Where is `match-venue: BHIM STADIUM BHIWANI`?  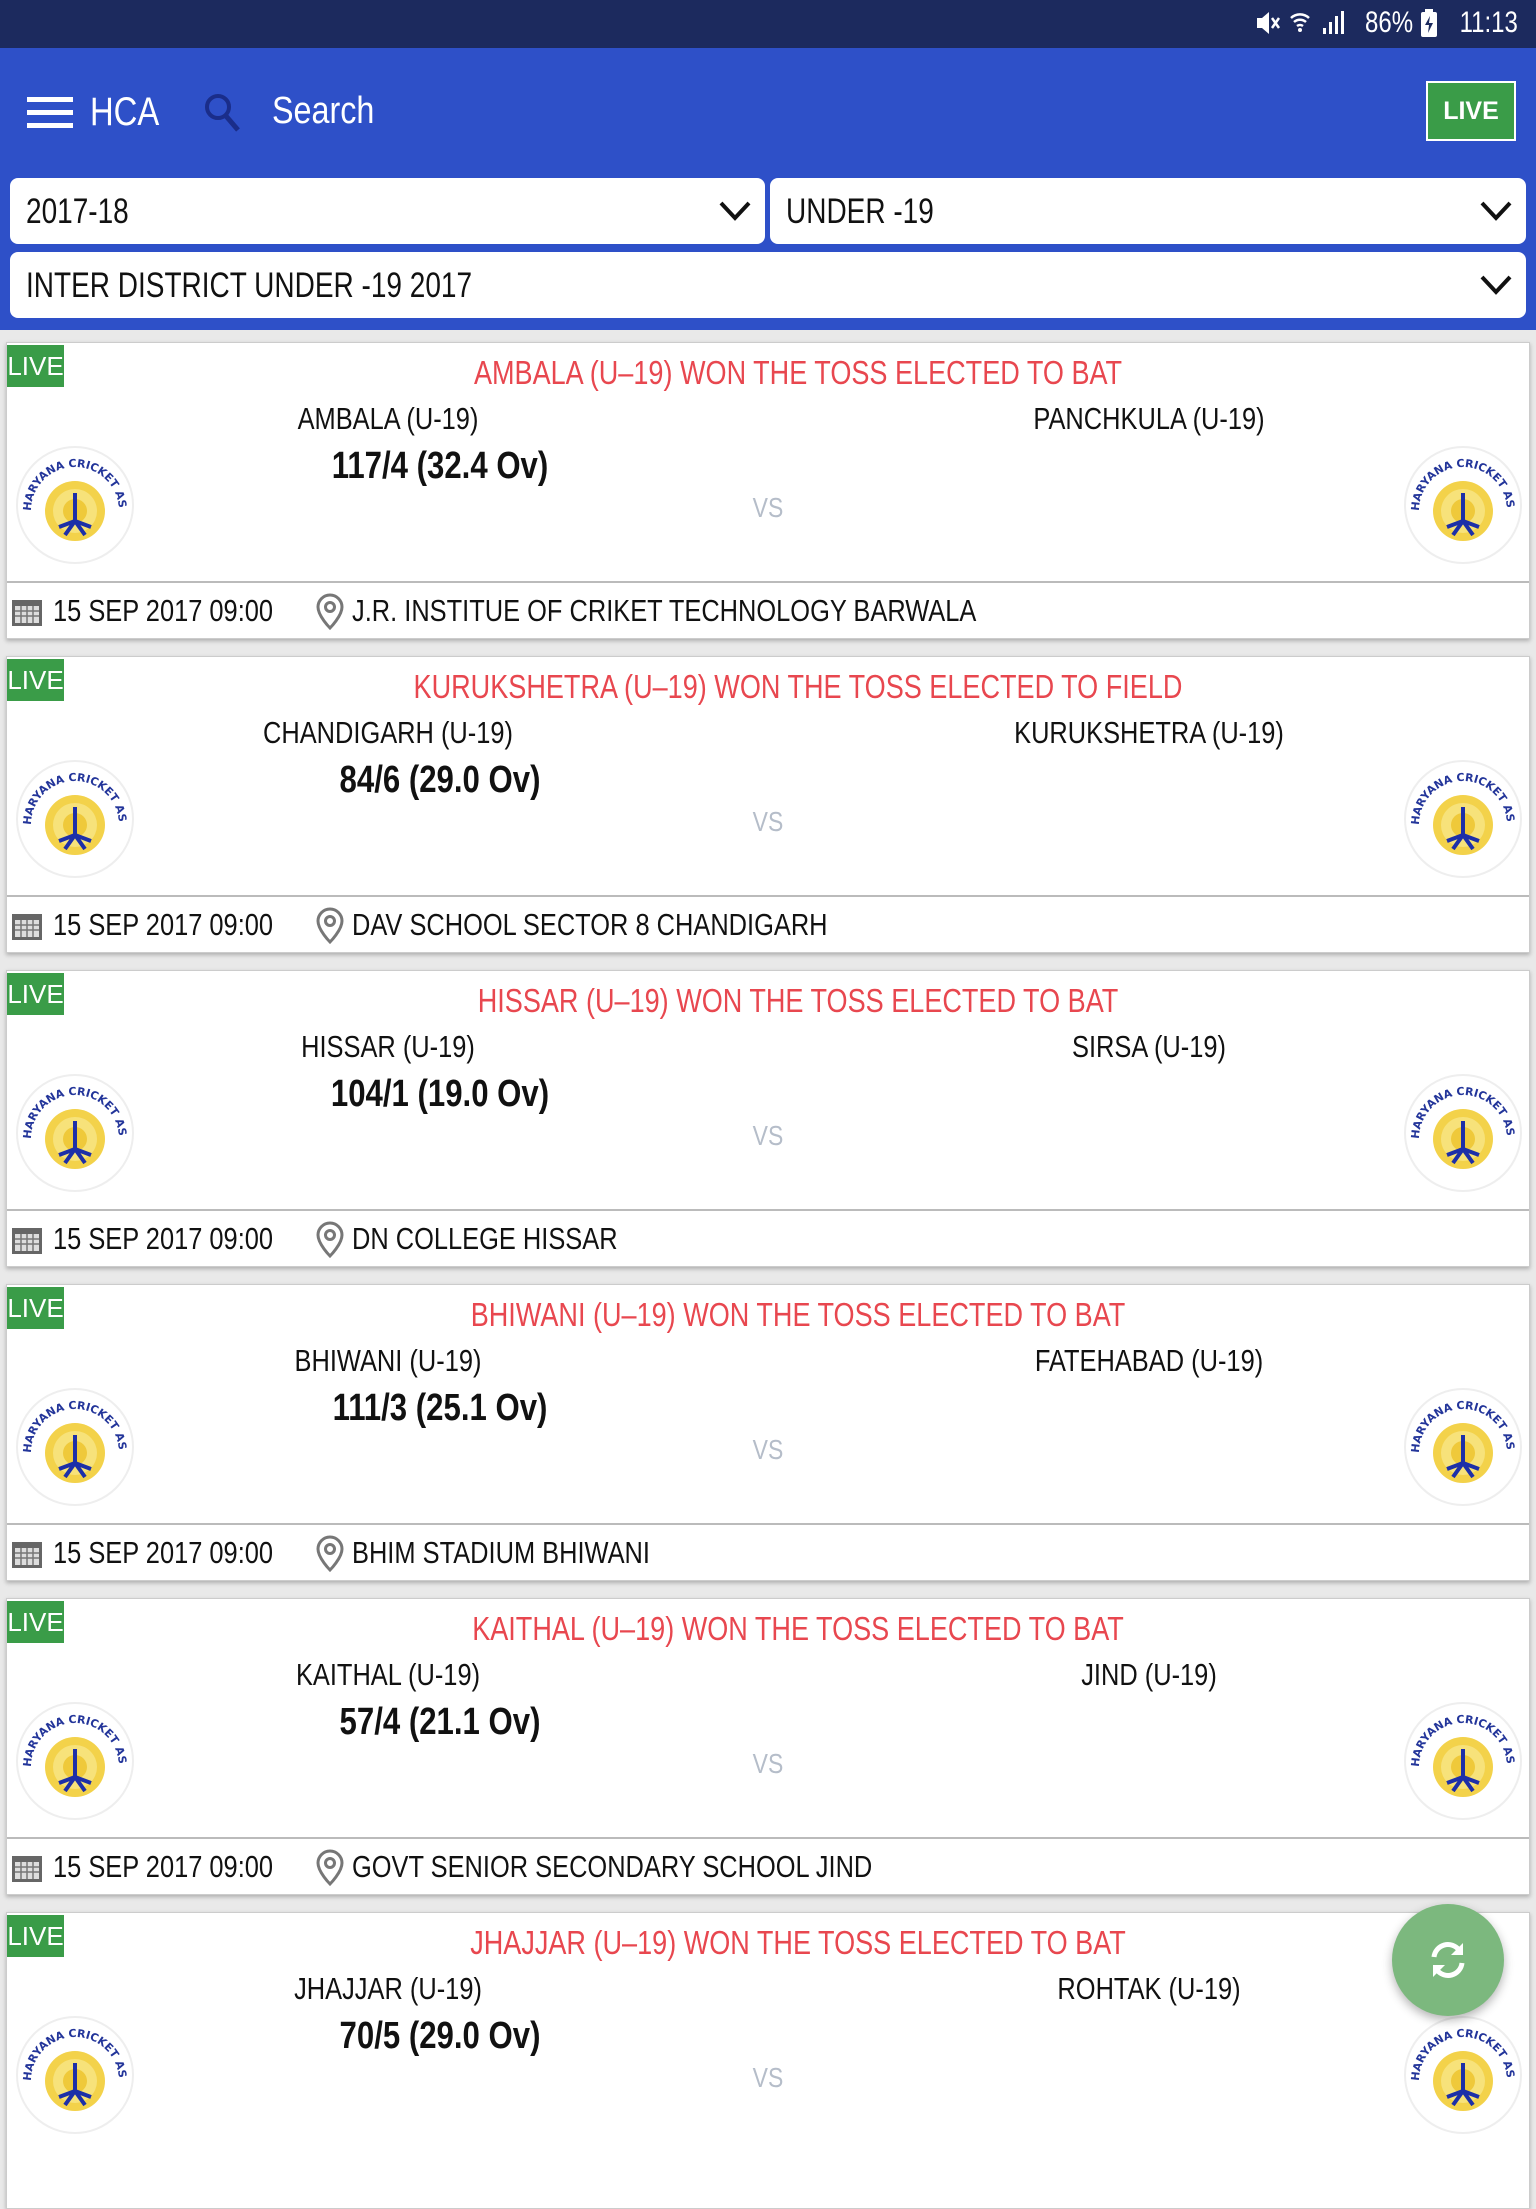 match-venue: BHIM STADIUM BHIWANI is located at coordinates (501, 1552).